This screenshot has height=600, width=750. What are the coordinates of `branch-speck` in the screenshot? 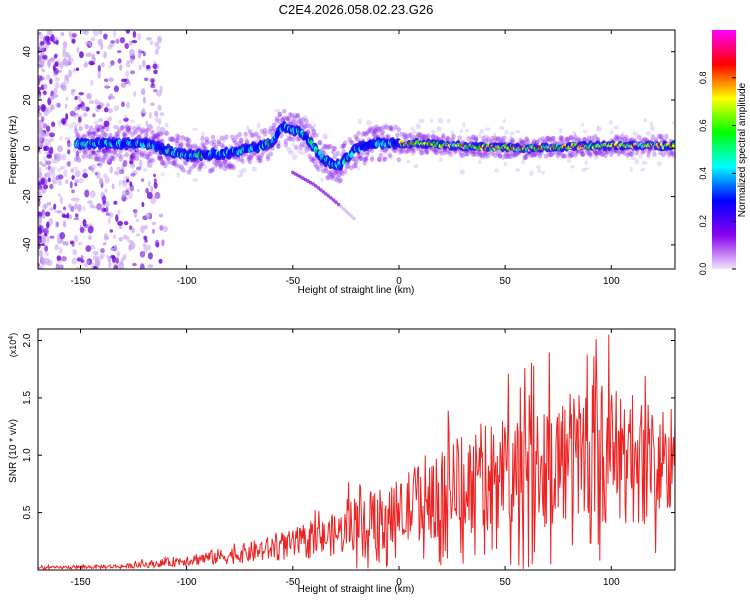 It's located at (328, 196).